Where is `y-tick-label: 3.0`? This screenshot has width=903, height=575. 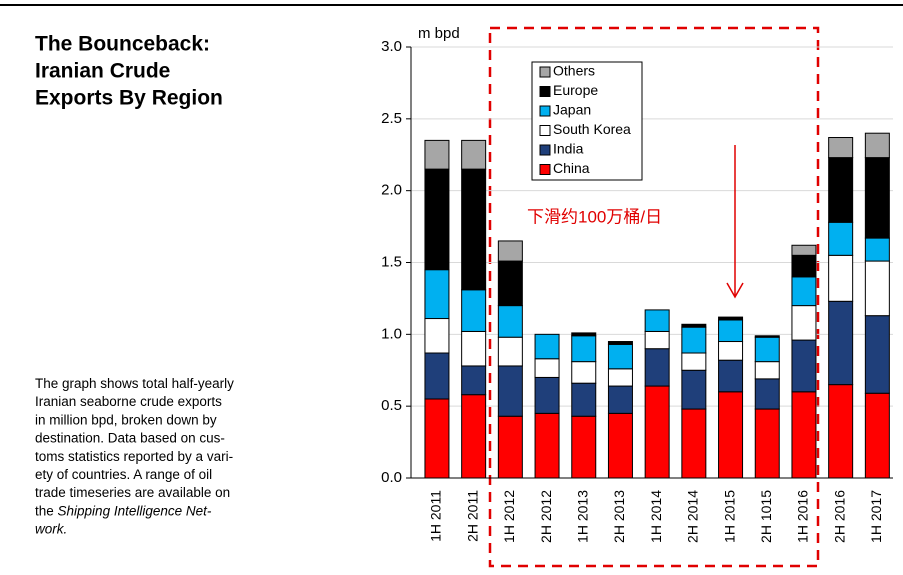
y-tick-label: 3.0 is located at coordinates (391, 46).